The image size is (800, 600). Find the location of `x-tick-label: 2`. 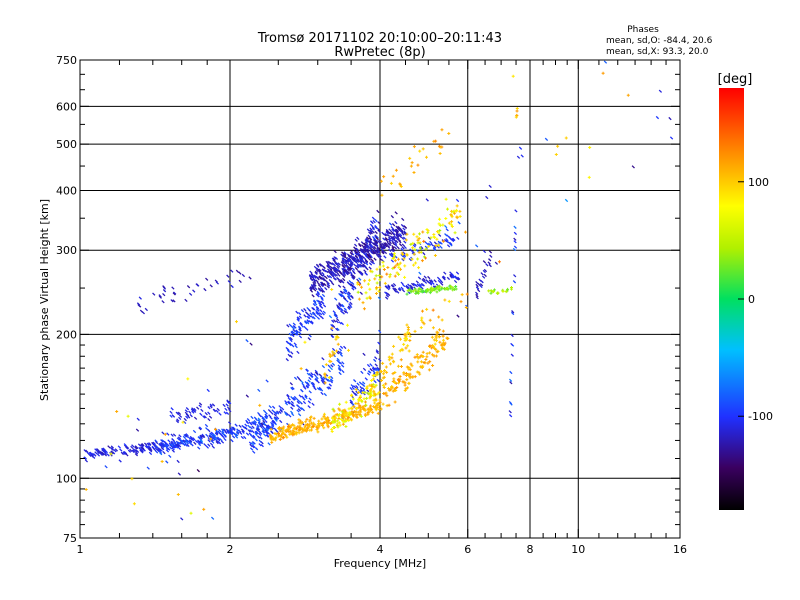

x-tick-label: 2 is located at coordinates (230, 549).